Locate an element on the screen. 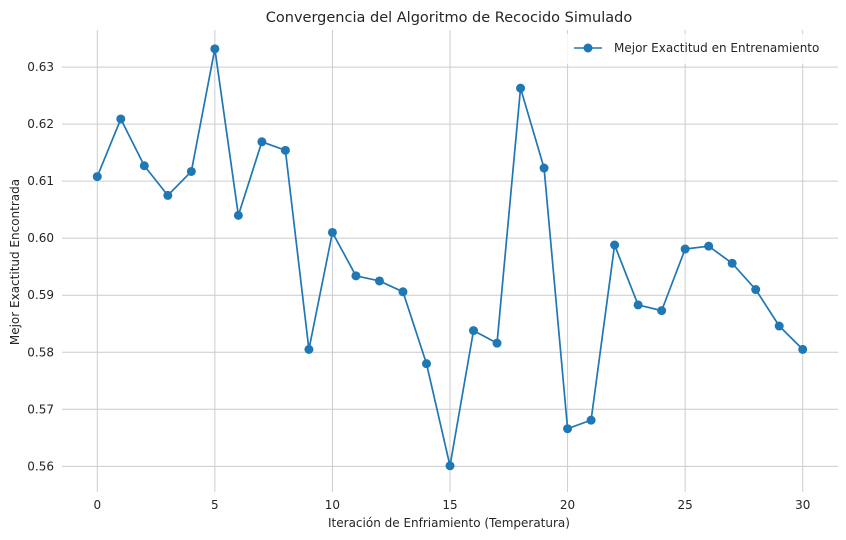 This screenshot has height=540, width=846. y-tick-label: 0.62 is located at coordinates (40, 124).